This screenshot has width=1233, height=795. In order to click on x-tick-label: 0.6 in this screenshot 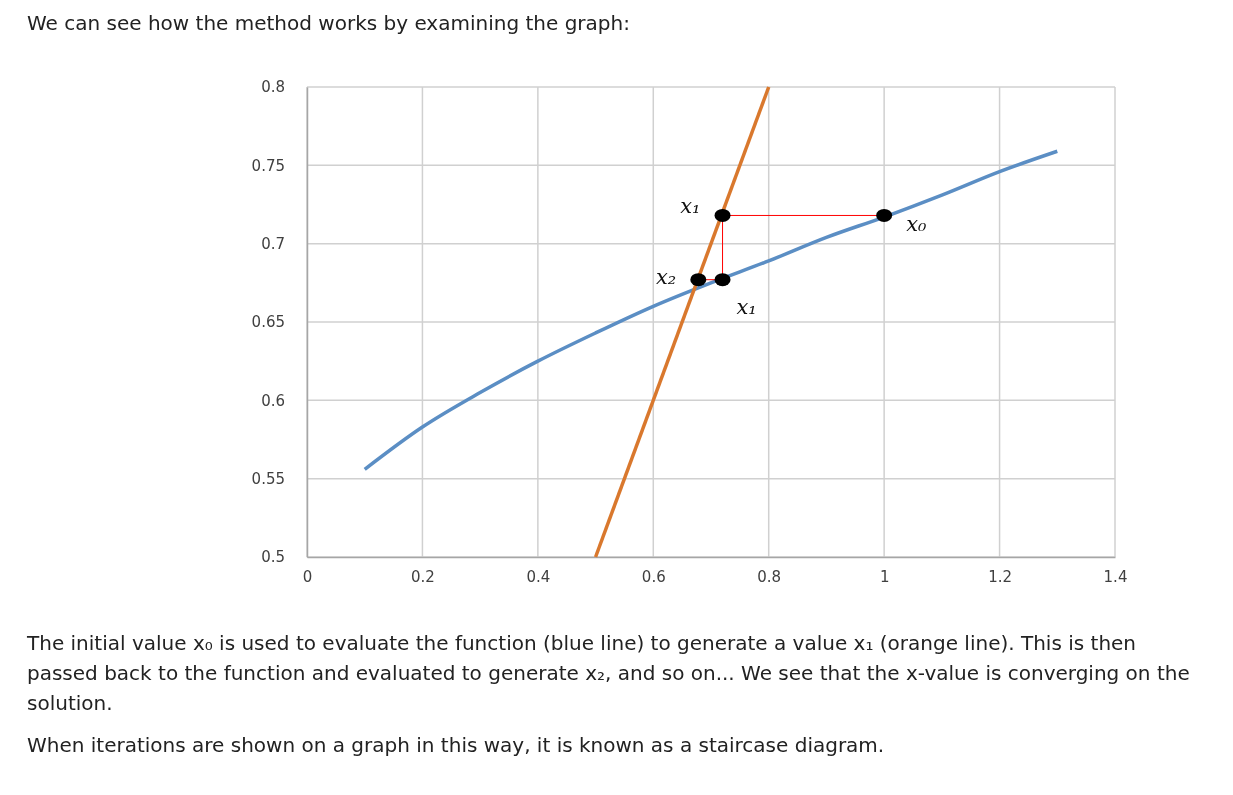, I will do `click(653, 576)`.